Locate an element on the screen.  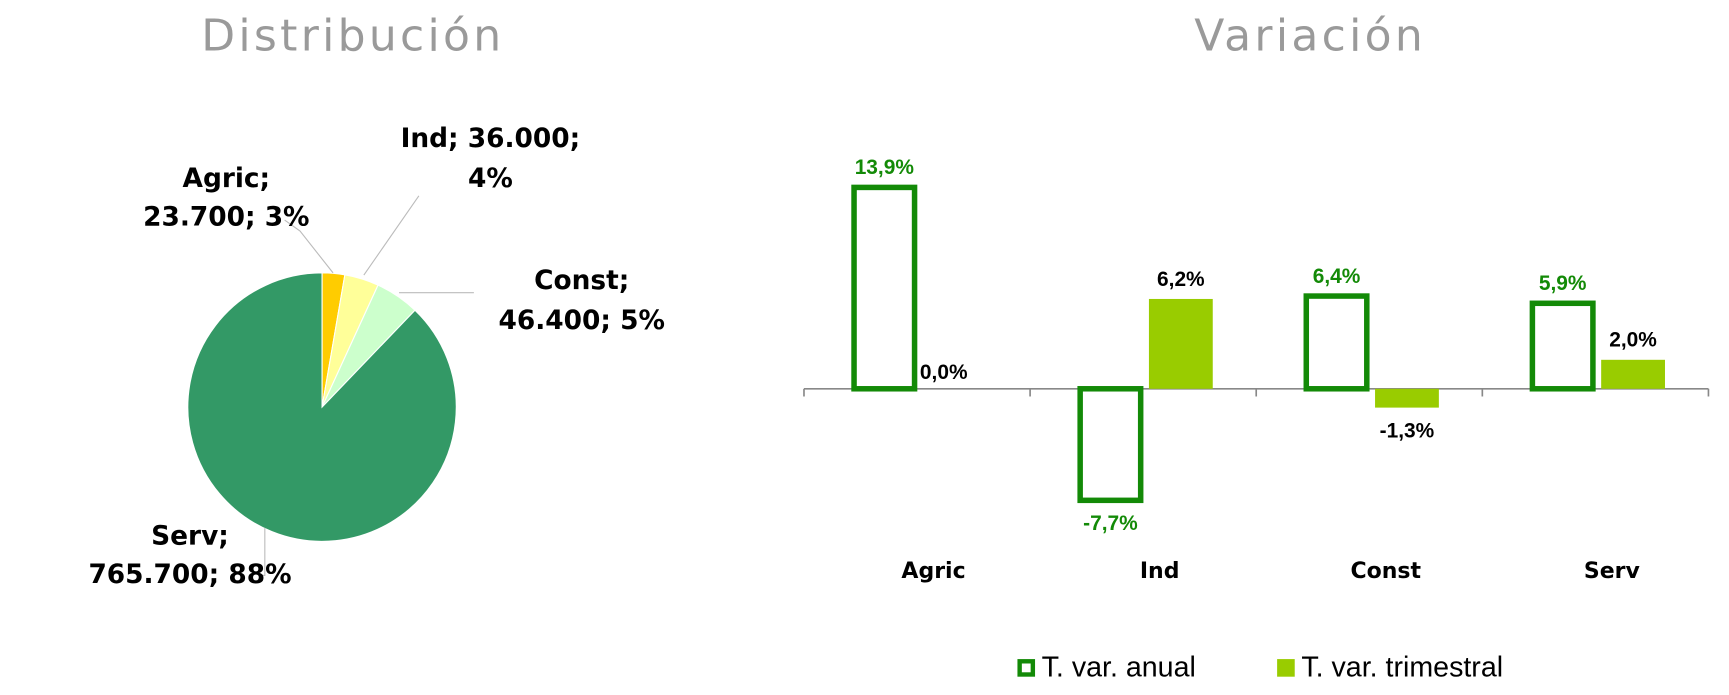
pie-label: 46.400; 5% is located at coordinates (582, 320).